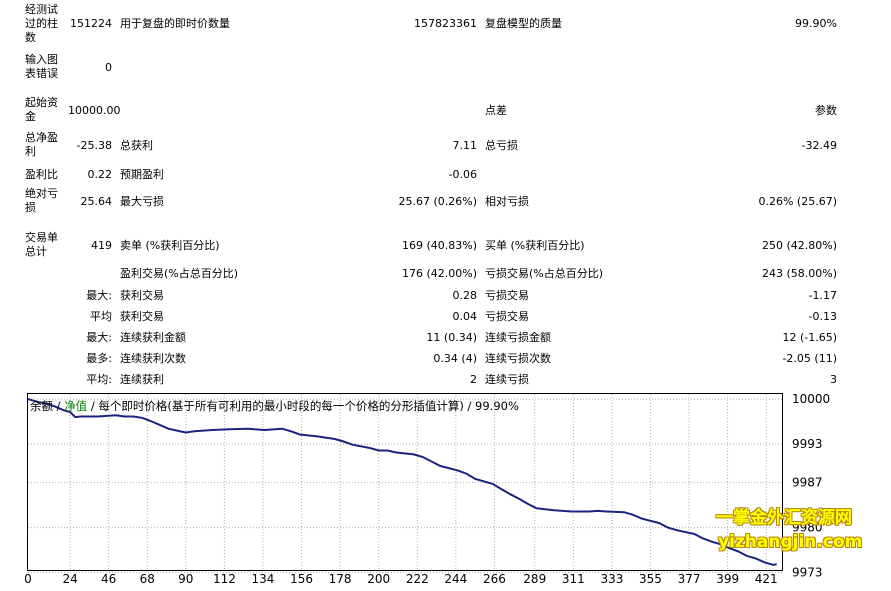 The image size is (891, 591). Describe the element at coordinates (142, 295) in the screenshot. I see `stat-label-largest-profit-trade: 获利交易` at that location.